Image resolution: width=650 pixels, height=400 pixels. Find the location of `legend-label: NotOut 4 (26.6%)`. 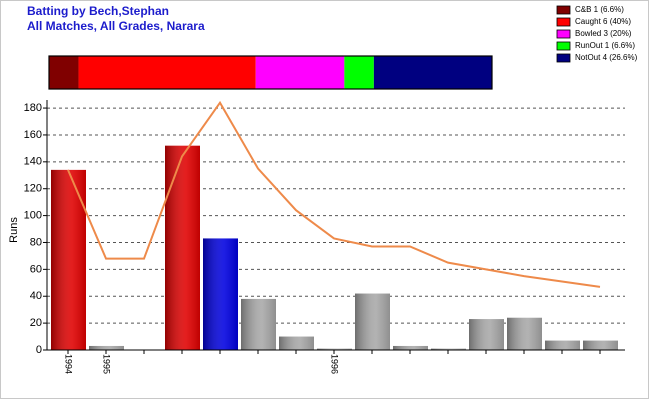

legend-label: NotOut 4 (26.6%) is located at coordinates (606, 57).